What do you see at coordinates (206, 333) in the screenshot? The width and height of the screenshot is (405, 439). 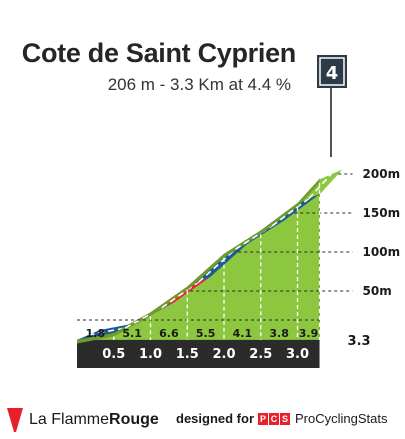 I see `segment-gradient-label: 5.5` at bounding box center [206, 333].